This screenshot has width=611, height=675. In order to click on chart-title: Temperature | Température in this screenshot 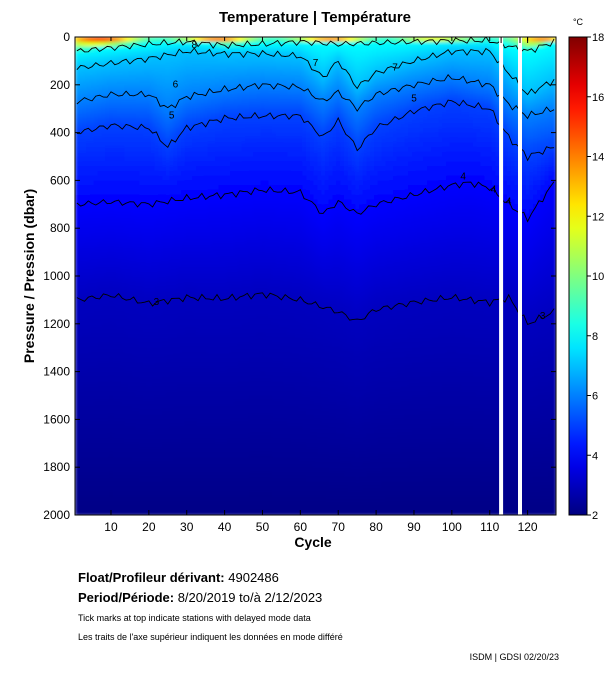, I will do `click(315, 17)`.